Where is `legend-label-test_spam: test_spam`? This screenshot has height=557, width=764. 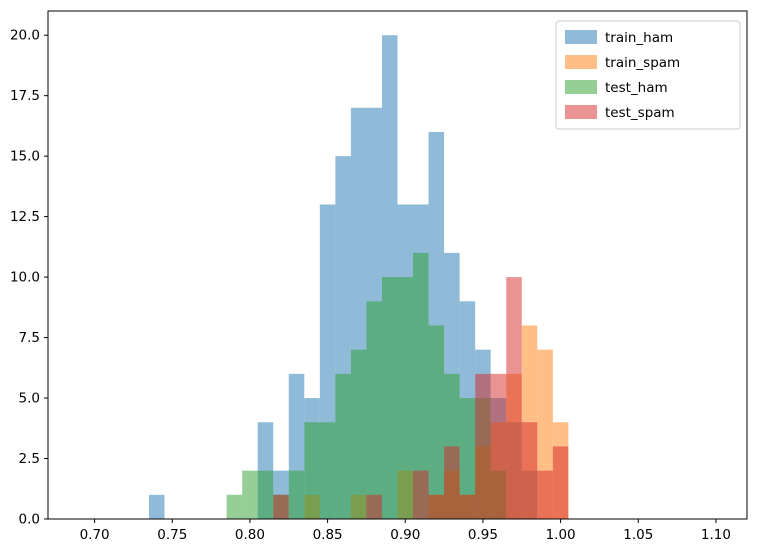 legend-label-test_spam: test_spam is located at coordinates (640, 113).